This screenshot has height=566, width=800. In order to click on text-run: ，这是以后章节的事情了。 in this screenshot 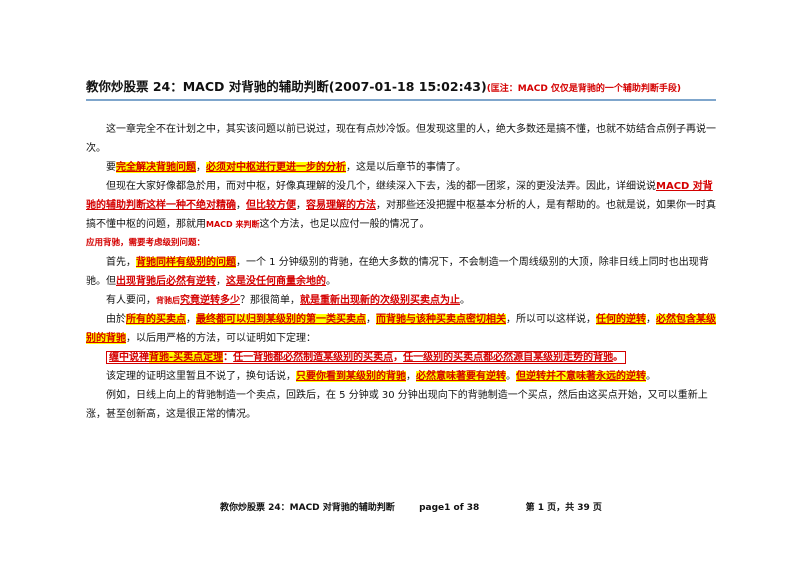, I will do `click(406, 167)`.